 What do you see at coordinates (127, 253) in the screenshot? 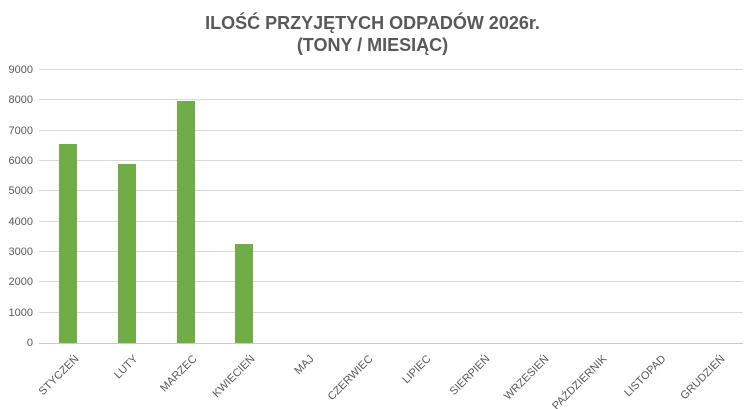
I see `bar-2-luty` at bounding box center [127, 253].